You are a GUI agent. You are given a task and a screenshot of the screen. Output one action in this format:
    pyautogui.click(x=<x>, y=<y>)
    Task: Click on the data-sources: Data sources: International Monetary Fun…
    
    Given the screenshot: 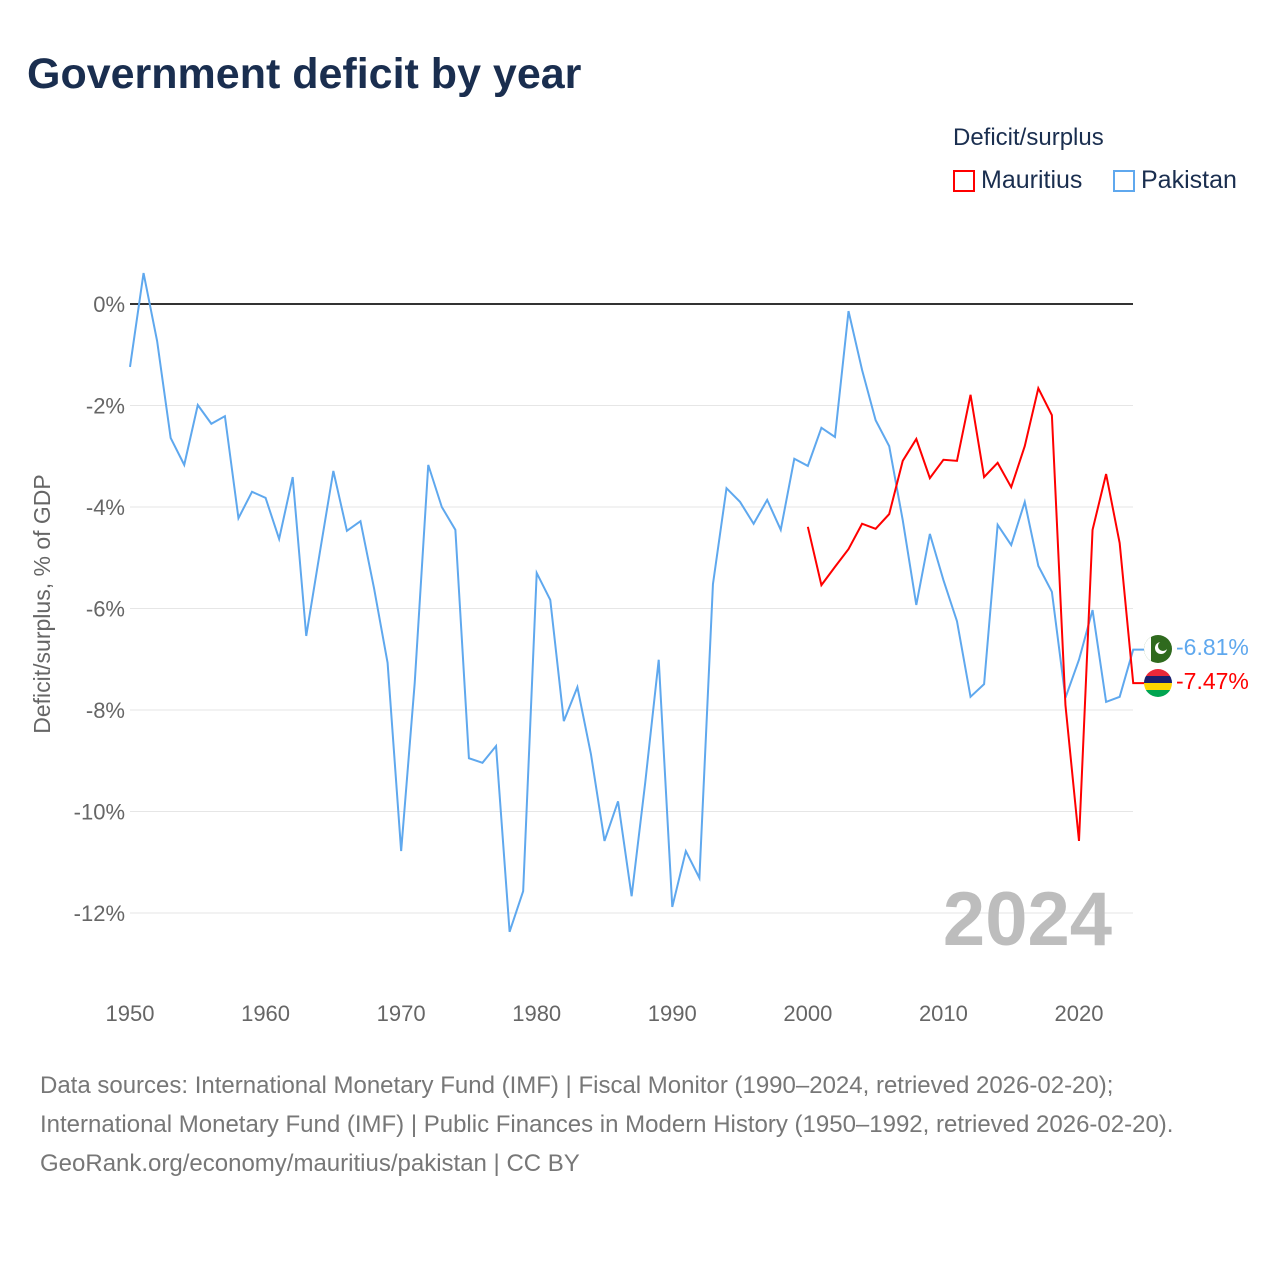 What is the action you would take?
    pyautogui.click(x=607, y=1105)
    